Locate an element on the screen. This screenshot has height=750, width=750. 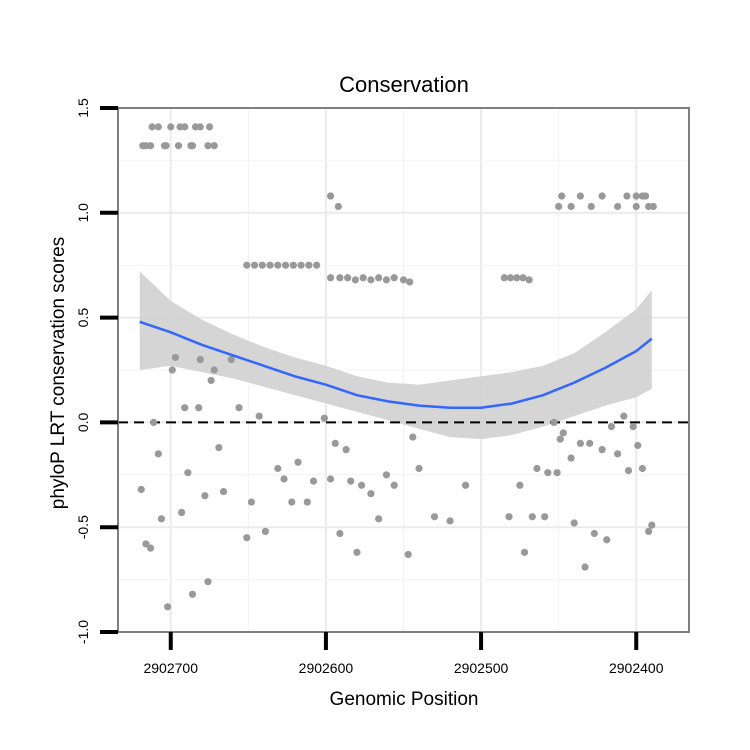
y-tick-label: -0.5 is located at coordinates (83, 527).